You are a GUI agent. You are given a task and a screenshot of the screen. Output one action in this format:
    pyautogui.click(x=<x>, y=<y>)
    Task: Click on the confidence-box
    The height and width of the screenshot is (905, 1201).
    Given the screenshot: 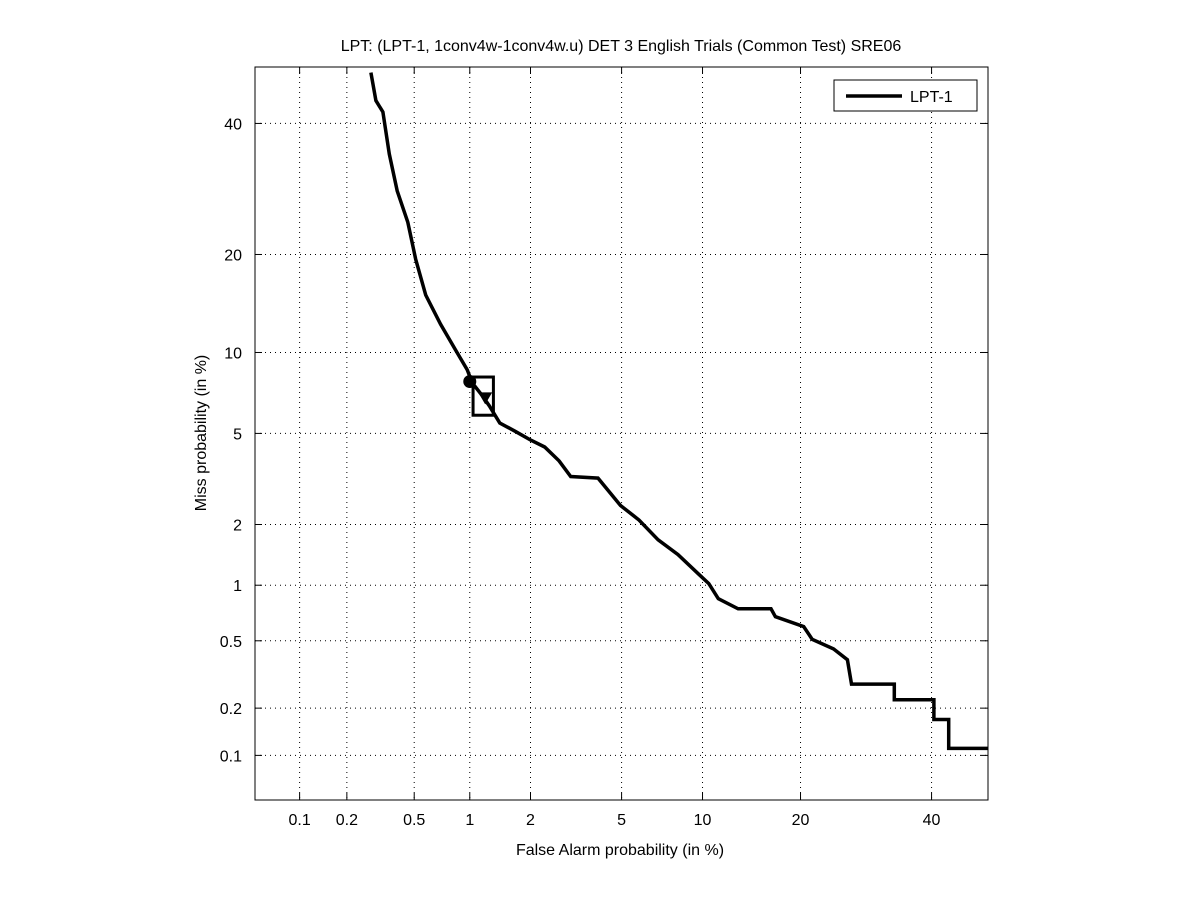 What is the action you would take?
    pyautogui.click(x=483, y=396)
    